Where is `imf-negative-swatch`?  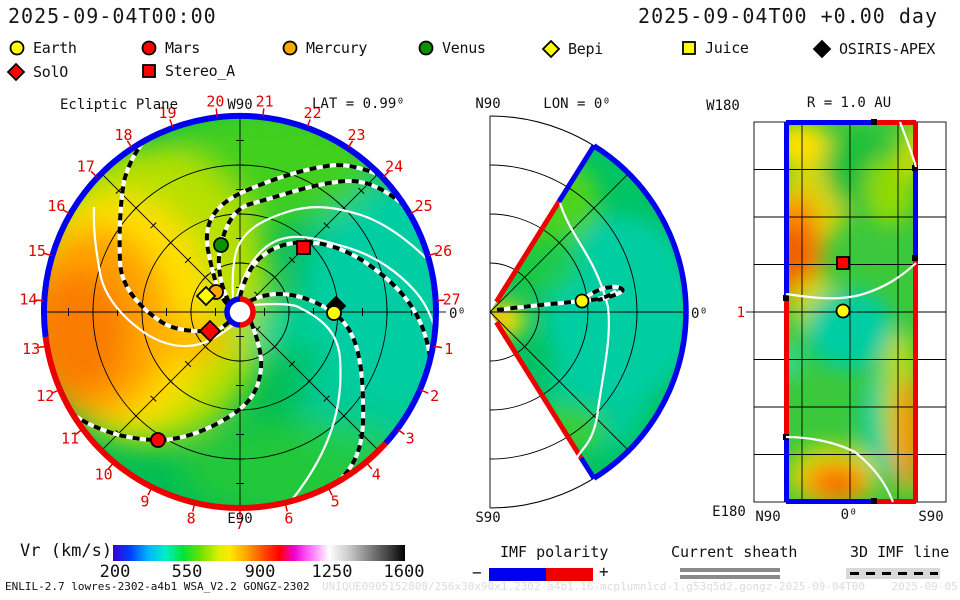
imf-negative-swatch is located at coordinates (517, 574).